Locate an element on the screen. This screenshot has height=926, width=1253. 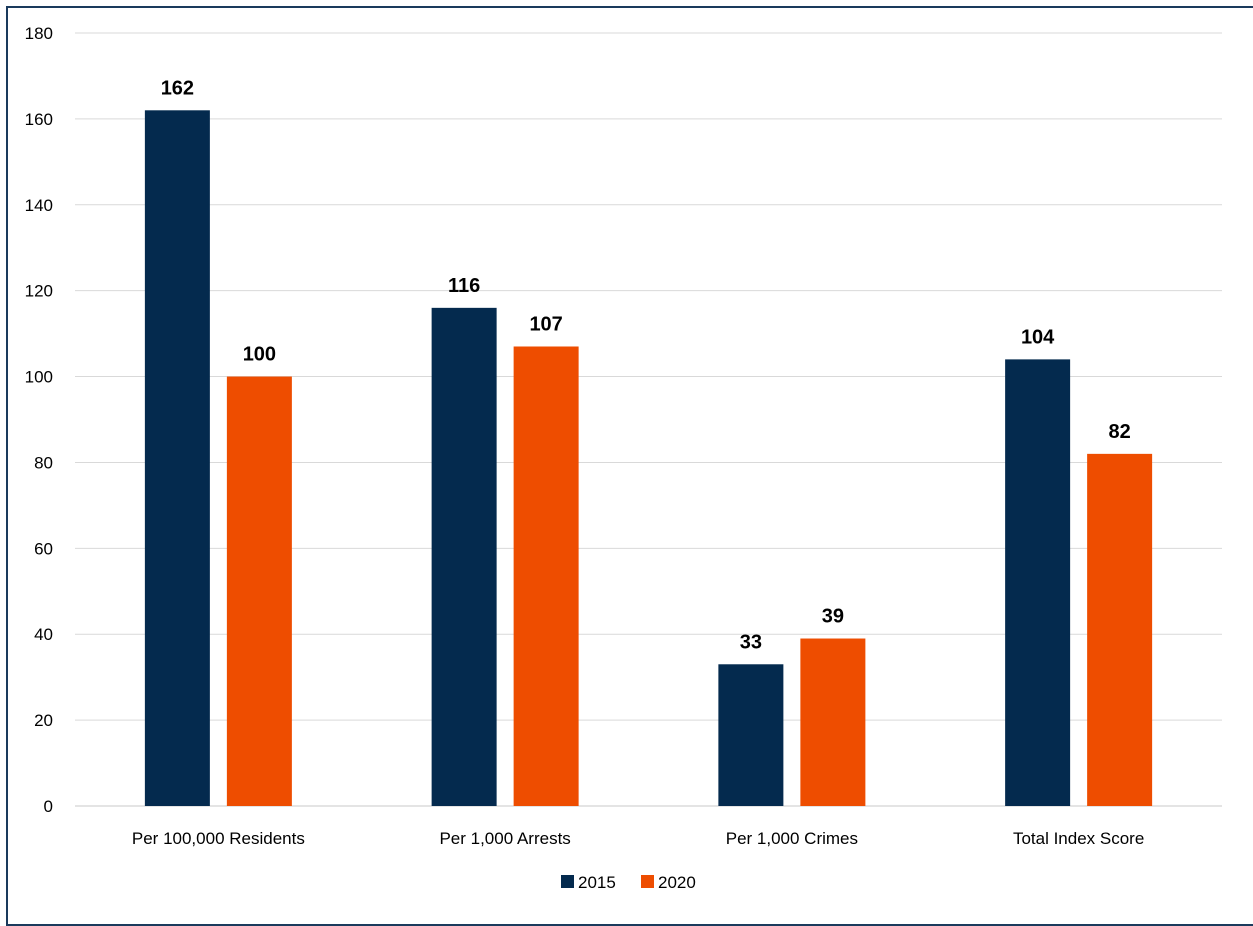
data-label: 82 is located at coordinates (1120, 432).